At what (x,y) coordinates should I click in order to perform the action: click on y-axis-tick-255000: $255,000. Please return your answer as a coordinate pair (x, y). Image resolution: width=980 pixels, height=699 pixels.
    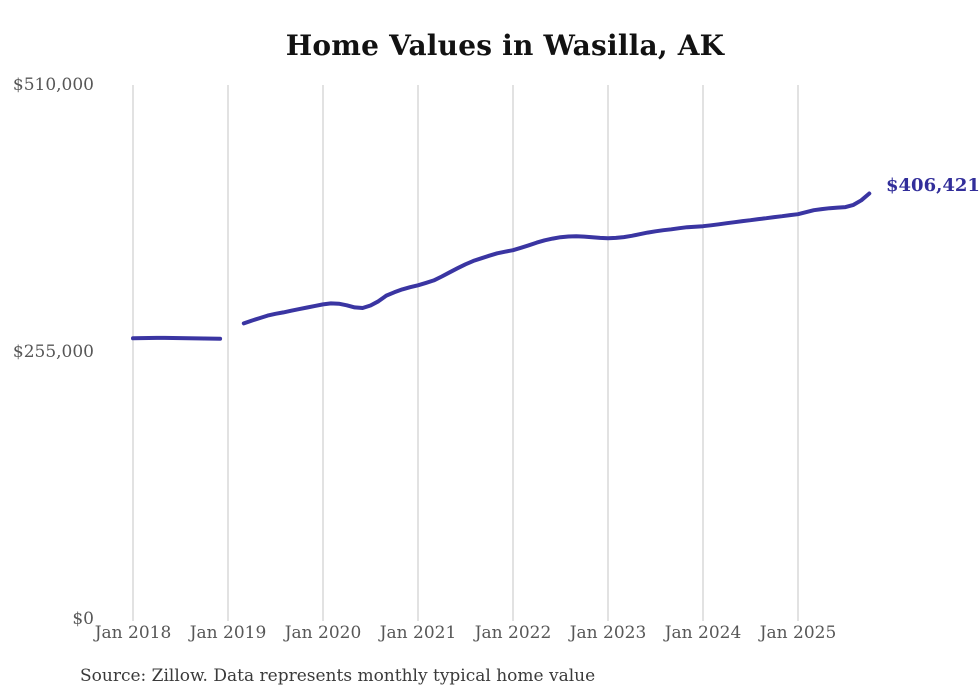
    Looking at the image, I should click on (53, 352).